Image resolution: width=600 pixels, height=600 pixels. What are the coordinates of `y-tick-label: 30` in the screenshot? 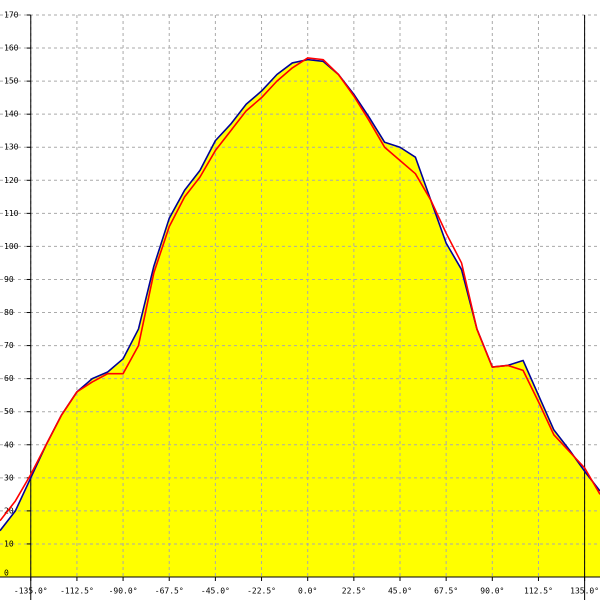 It's located at (9, 477).